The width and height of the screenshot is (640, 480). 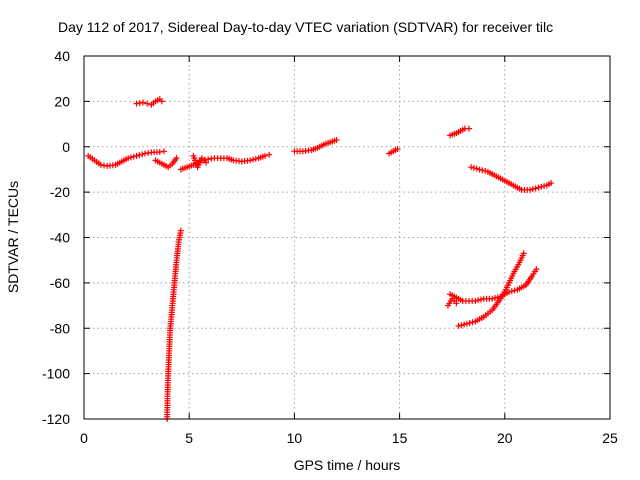 What do you see at coordinates (62, 56) in the screenshot?
I see `y-tick-label: 40` at bounding box center [62, 56].